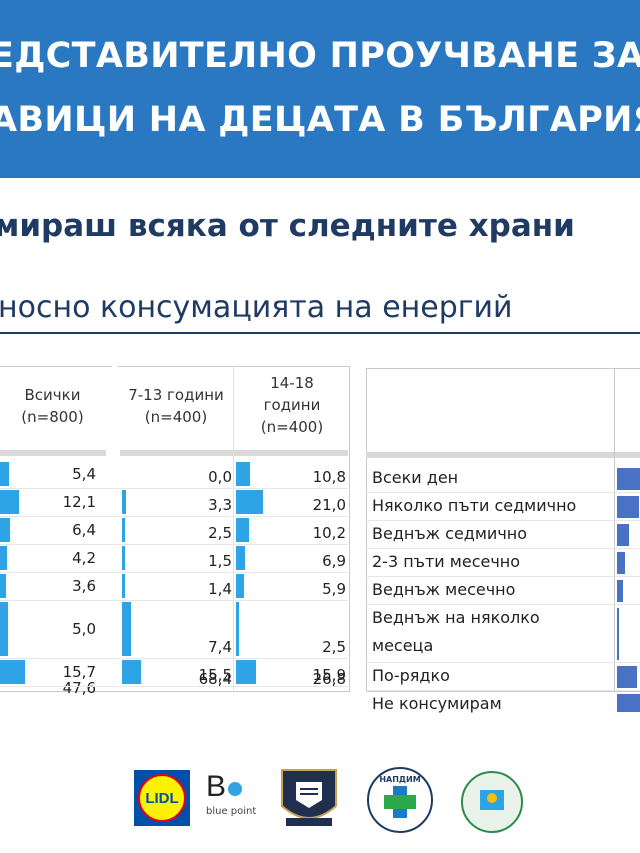 This screenshot has width=640, height=853. Describe the element at coordinates (84, 629) in the screenshot. I see `value-1-row-6: 5,0` at that location.